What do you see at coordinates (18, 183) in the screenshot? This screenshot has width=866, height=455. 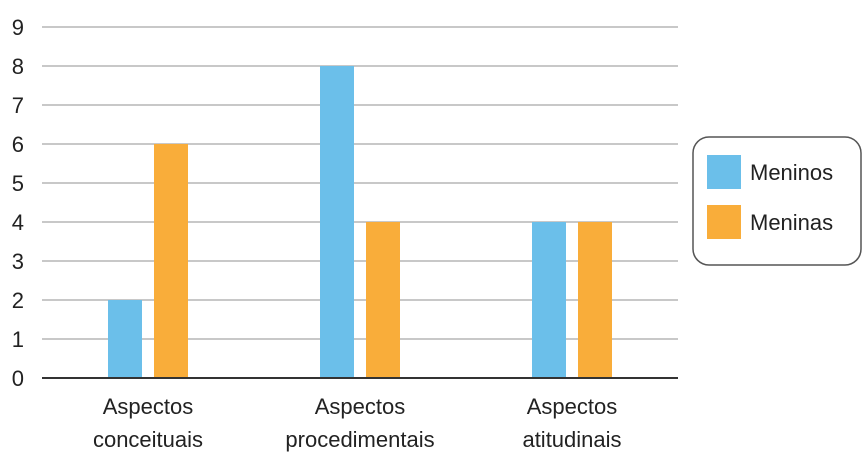 I see `y-tick-label: 5` at bounding box center [18, 183].